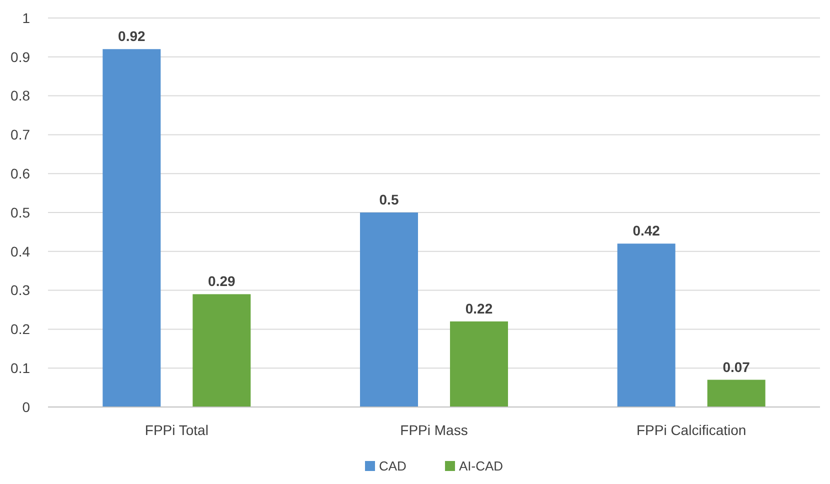 This screenshot has height=484, width=830. I want to click on y-tick-label: 0.4, so click(20, 251).